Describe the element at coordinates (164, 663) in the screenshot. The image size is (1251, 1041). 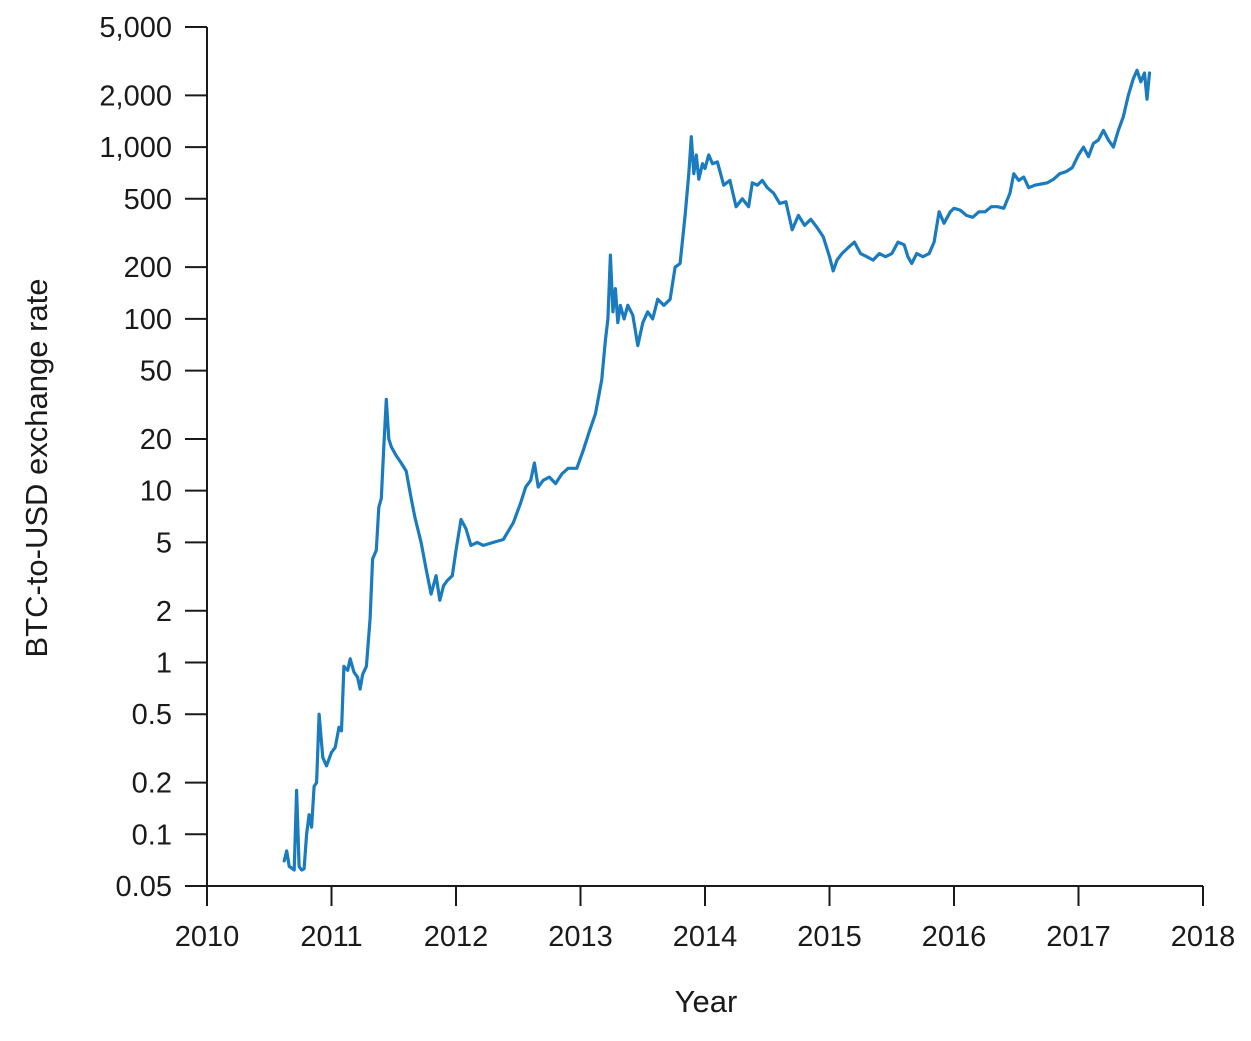
I see `y-tick-label: 1` at that location.